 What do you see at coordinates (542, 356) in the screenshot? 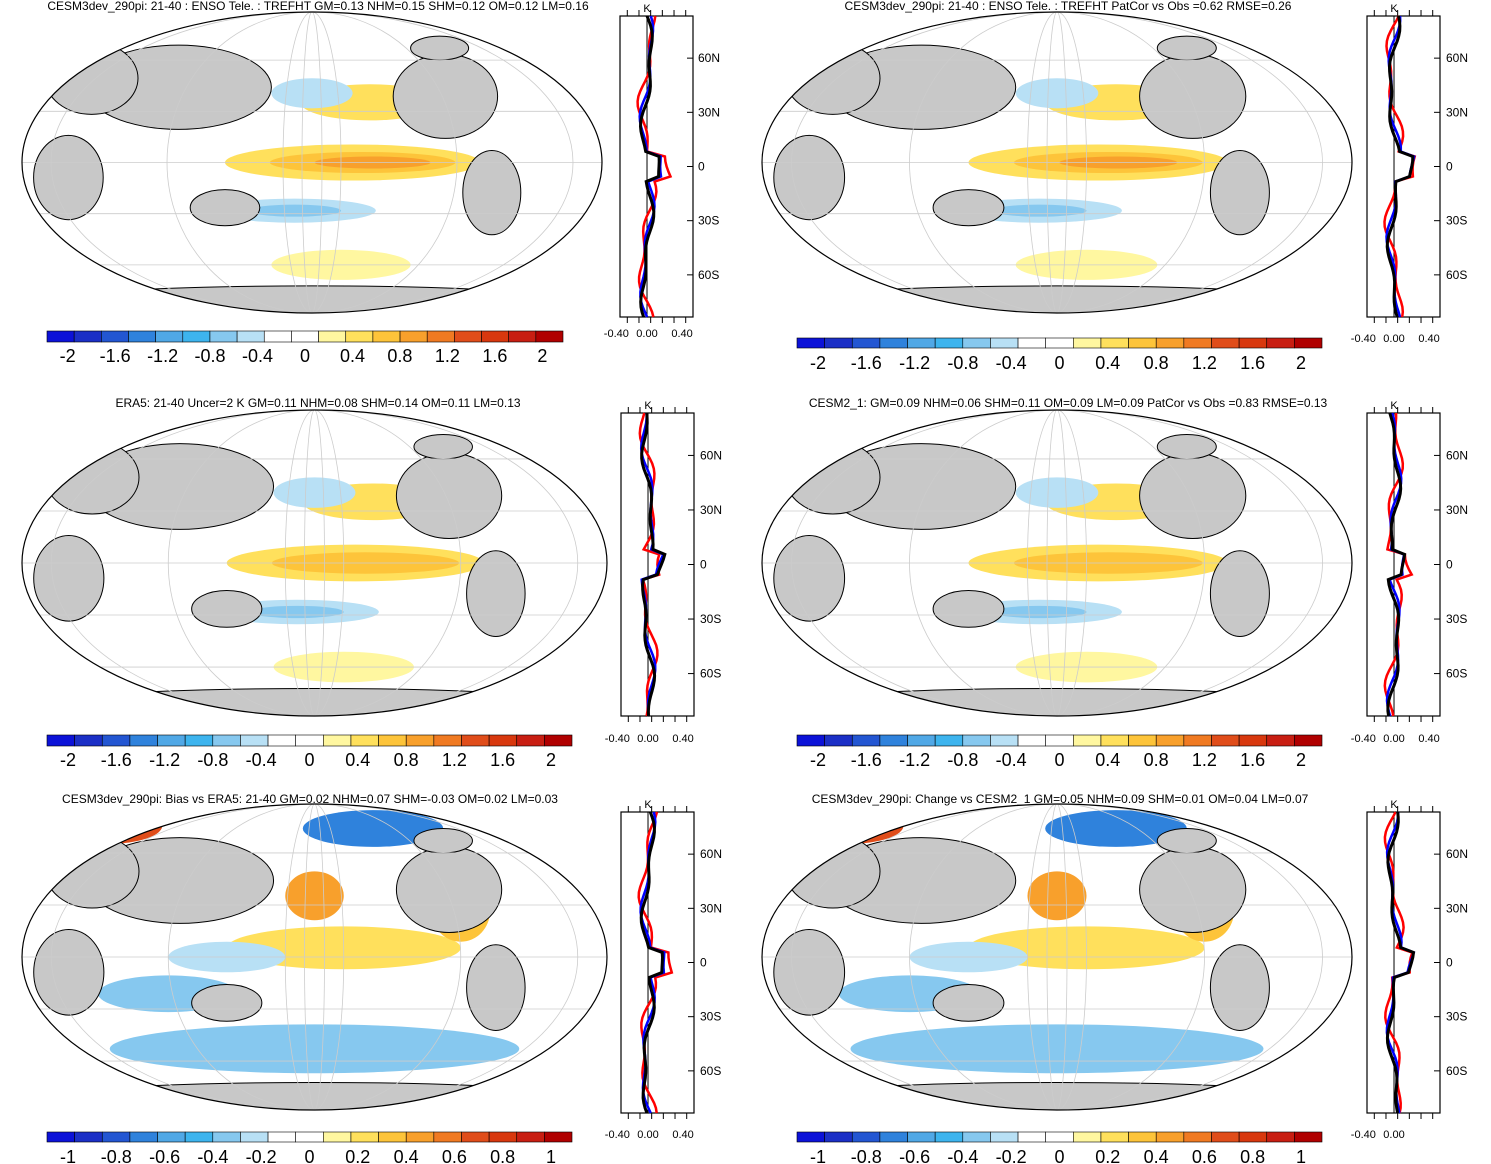
I see `colorbar-label: 2` at bounding box center [542, 356].